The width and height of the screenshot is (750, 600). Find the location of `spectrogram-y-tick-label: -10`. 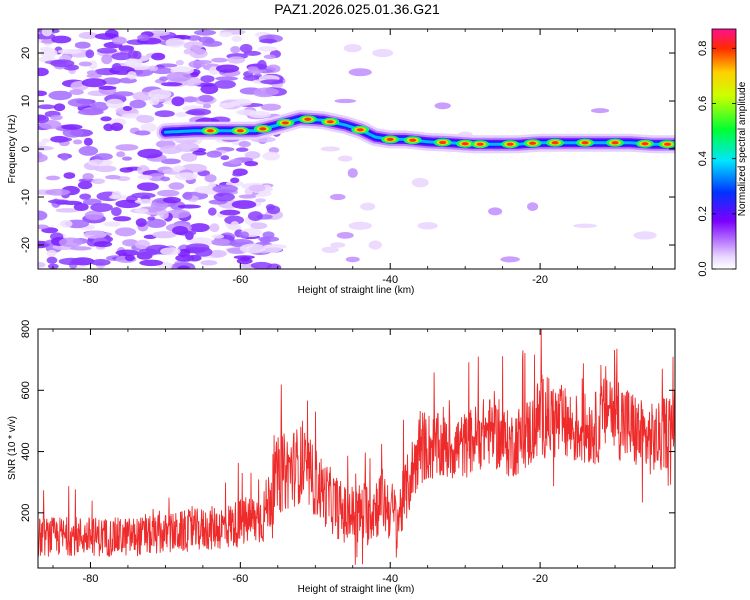

spectrogram-y-tick-label: -10 is located at coordinates (26, 197).